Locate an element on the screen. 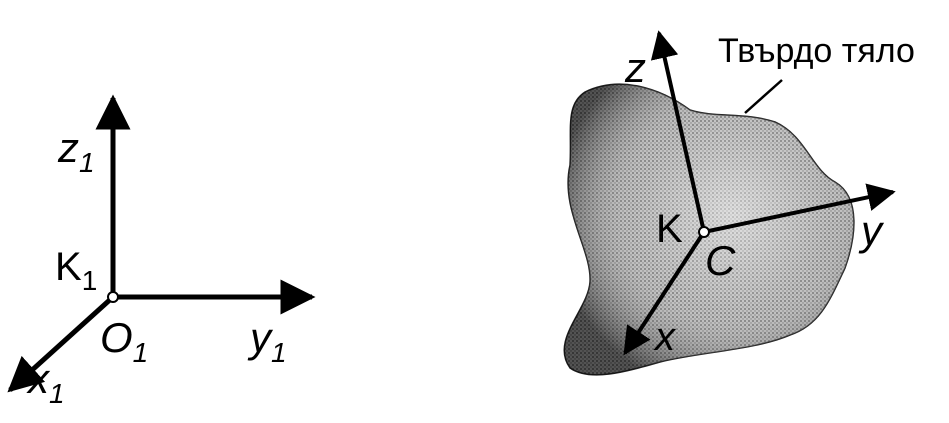 The height and width of the screenshot is (423, 949). z-axis is located at coordinates (678, 131).